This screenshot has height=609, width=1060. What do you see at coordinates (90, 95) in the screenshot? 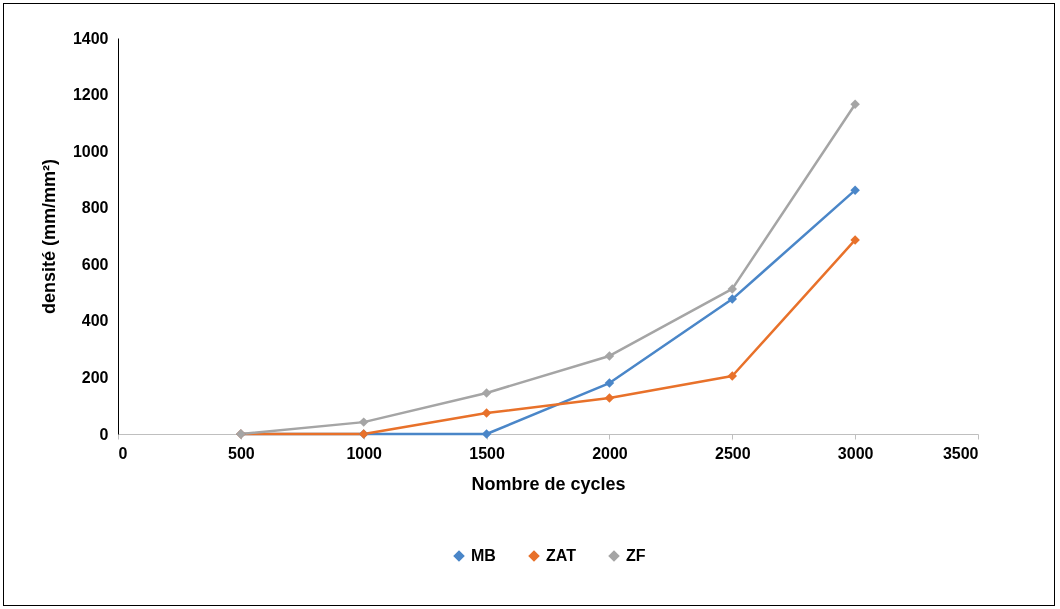
I see `y-tick-label: 1200` at bounding box center [90, 95].